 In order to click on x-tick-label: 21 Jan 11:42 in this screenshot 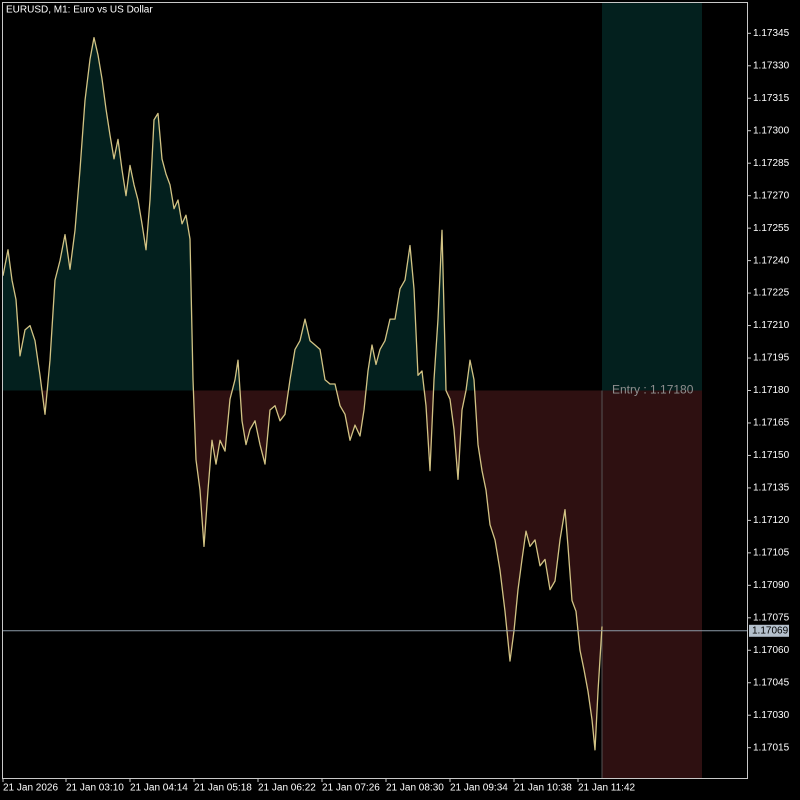, I will do `click(607, 788)`.